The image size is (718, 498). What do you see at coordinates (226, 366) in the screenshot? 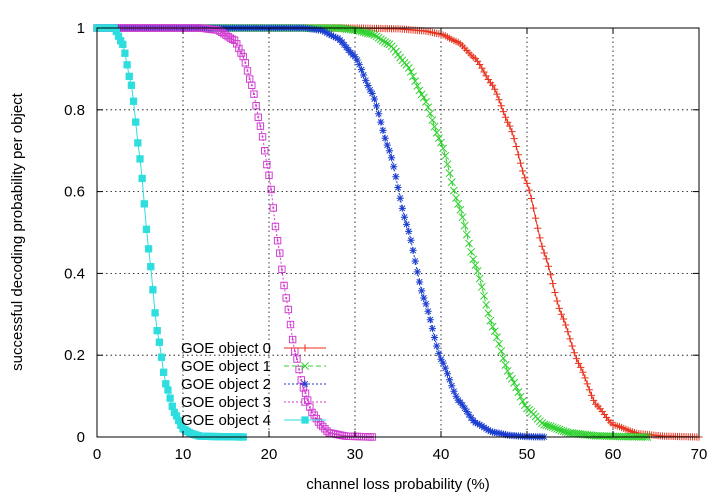
I see `legend-label: GOE object 1` at bounding box center [226, 366].